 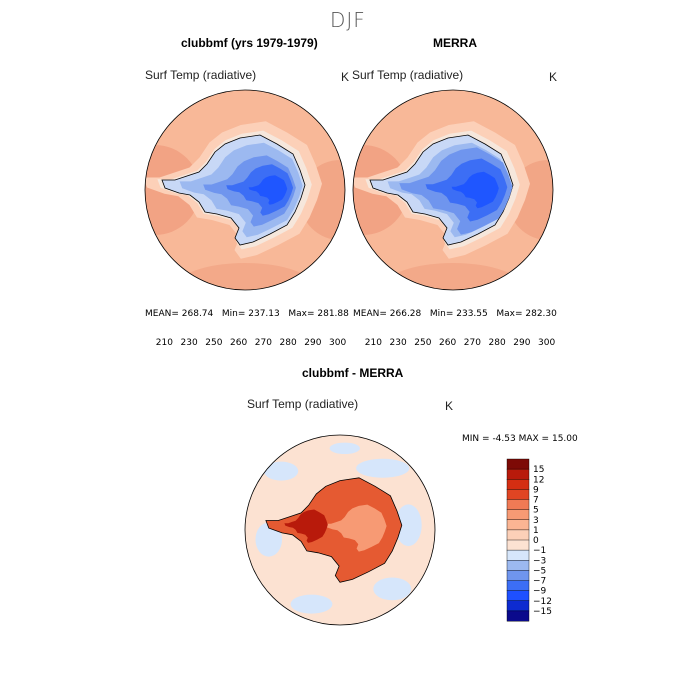 What do you see at coordinates (449, 406) in the screenshot?
I see `panel-3-units: K` at bounding box center [449, 406].